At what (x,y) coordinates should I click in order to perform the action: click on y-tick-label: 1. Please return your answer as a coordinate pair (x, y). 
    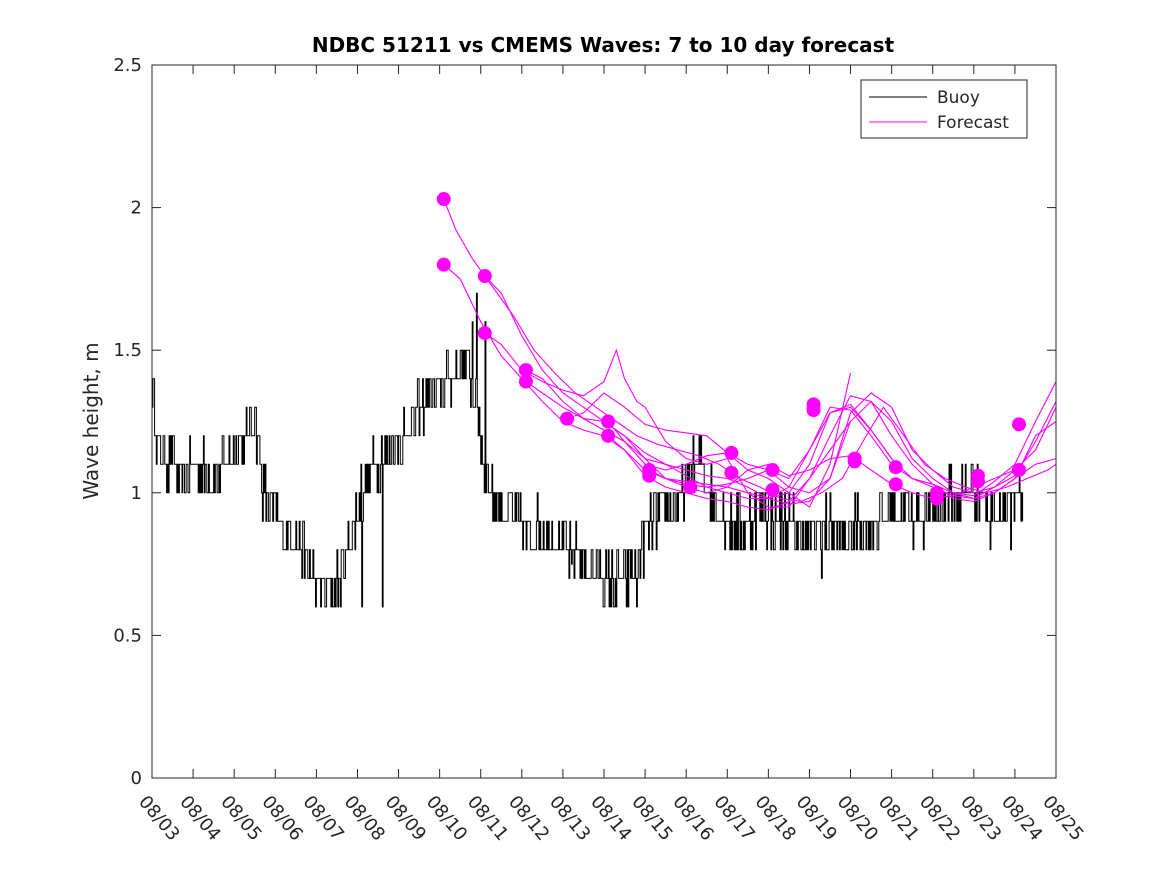
    Looking at the image, I should click on (136, 493).